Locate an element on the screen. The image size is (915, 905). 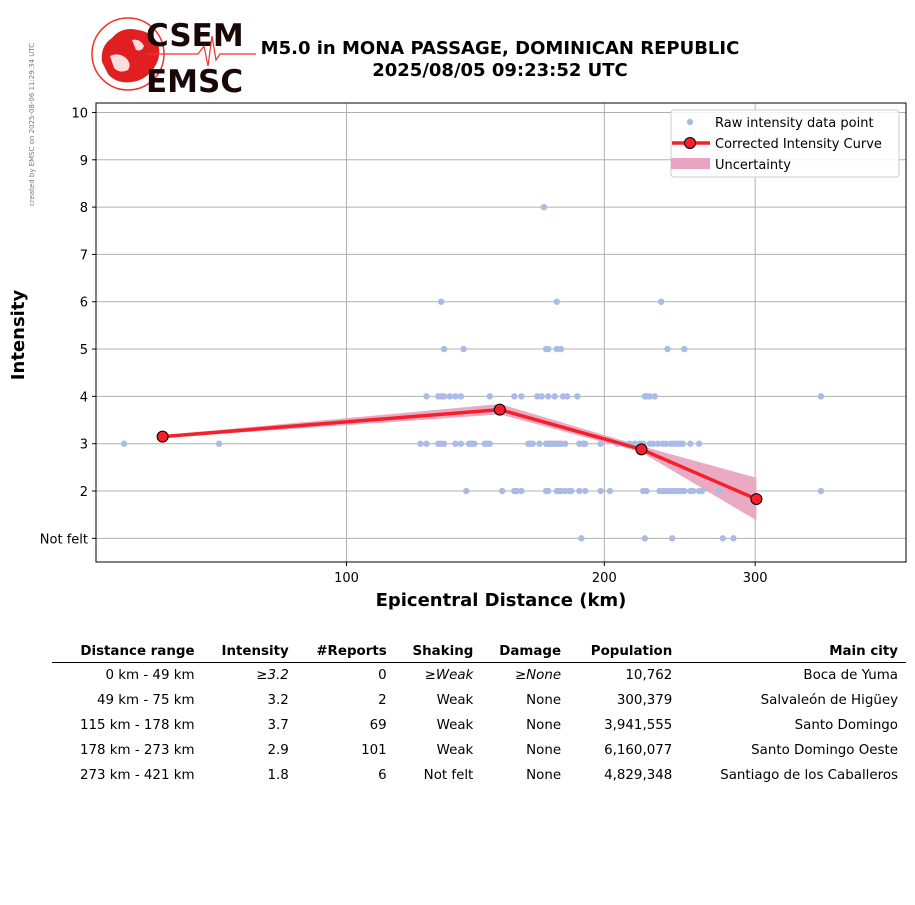
y-tick-label: 4 is located at coordinates (84, 397).